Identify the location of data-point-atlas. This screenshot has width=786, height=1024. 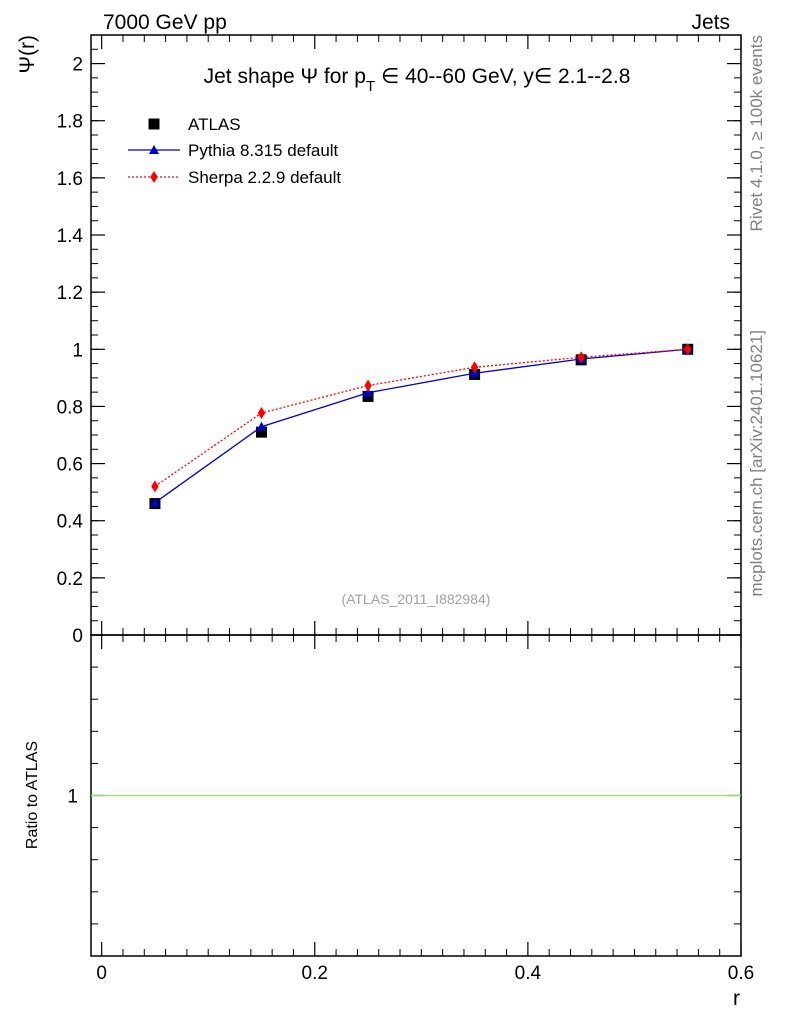
(261, 432).